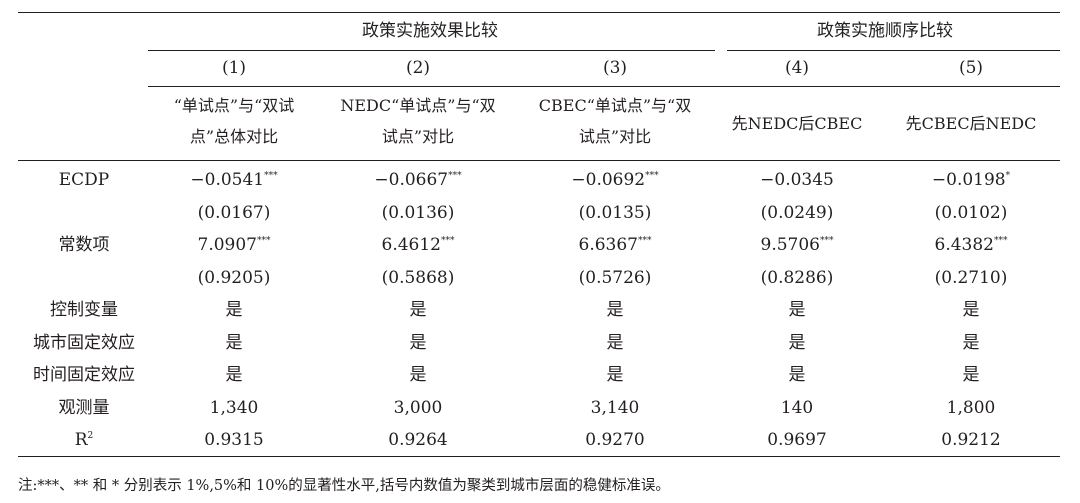  What do you see at coordinates (84, 343) in the screenshot?
I see `row-label: 城市固定效应` at bounding box center [84, 343].